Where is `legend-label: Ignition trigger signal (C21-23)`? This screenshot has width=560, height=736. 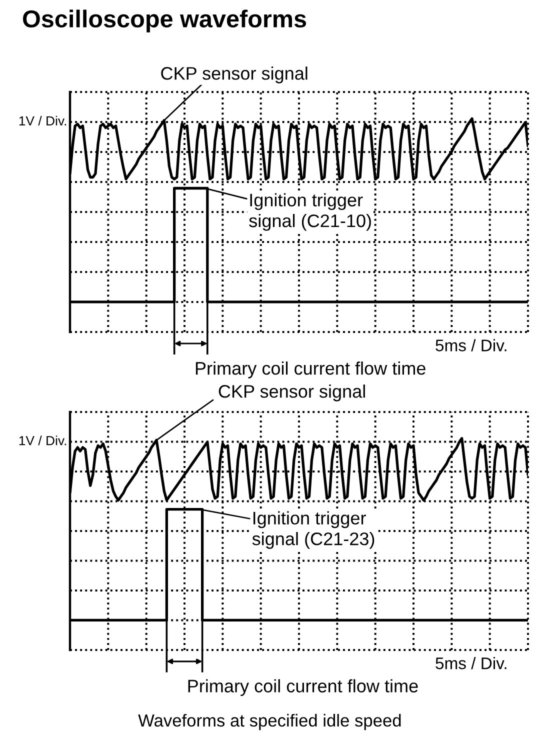
legend-label: Ignition trigger signal (C21-23) is located at coordinates (313, 530).